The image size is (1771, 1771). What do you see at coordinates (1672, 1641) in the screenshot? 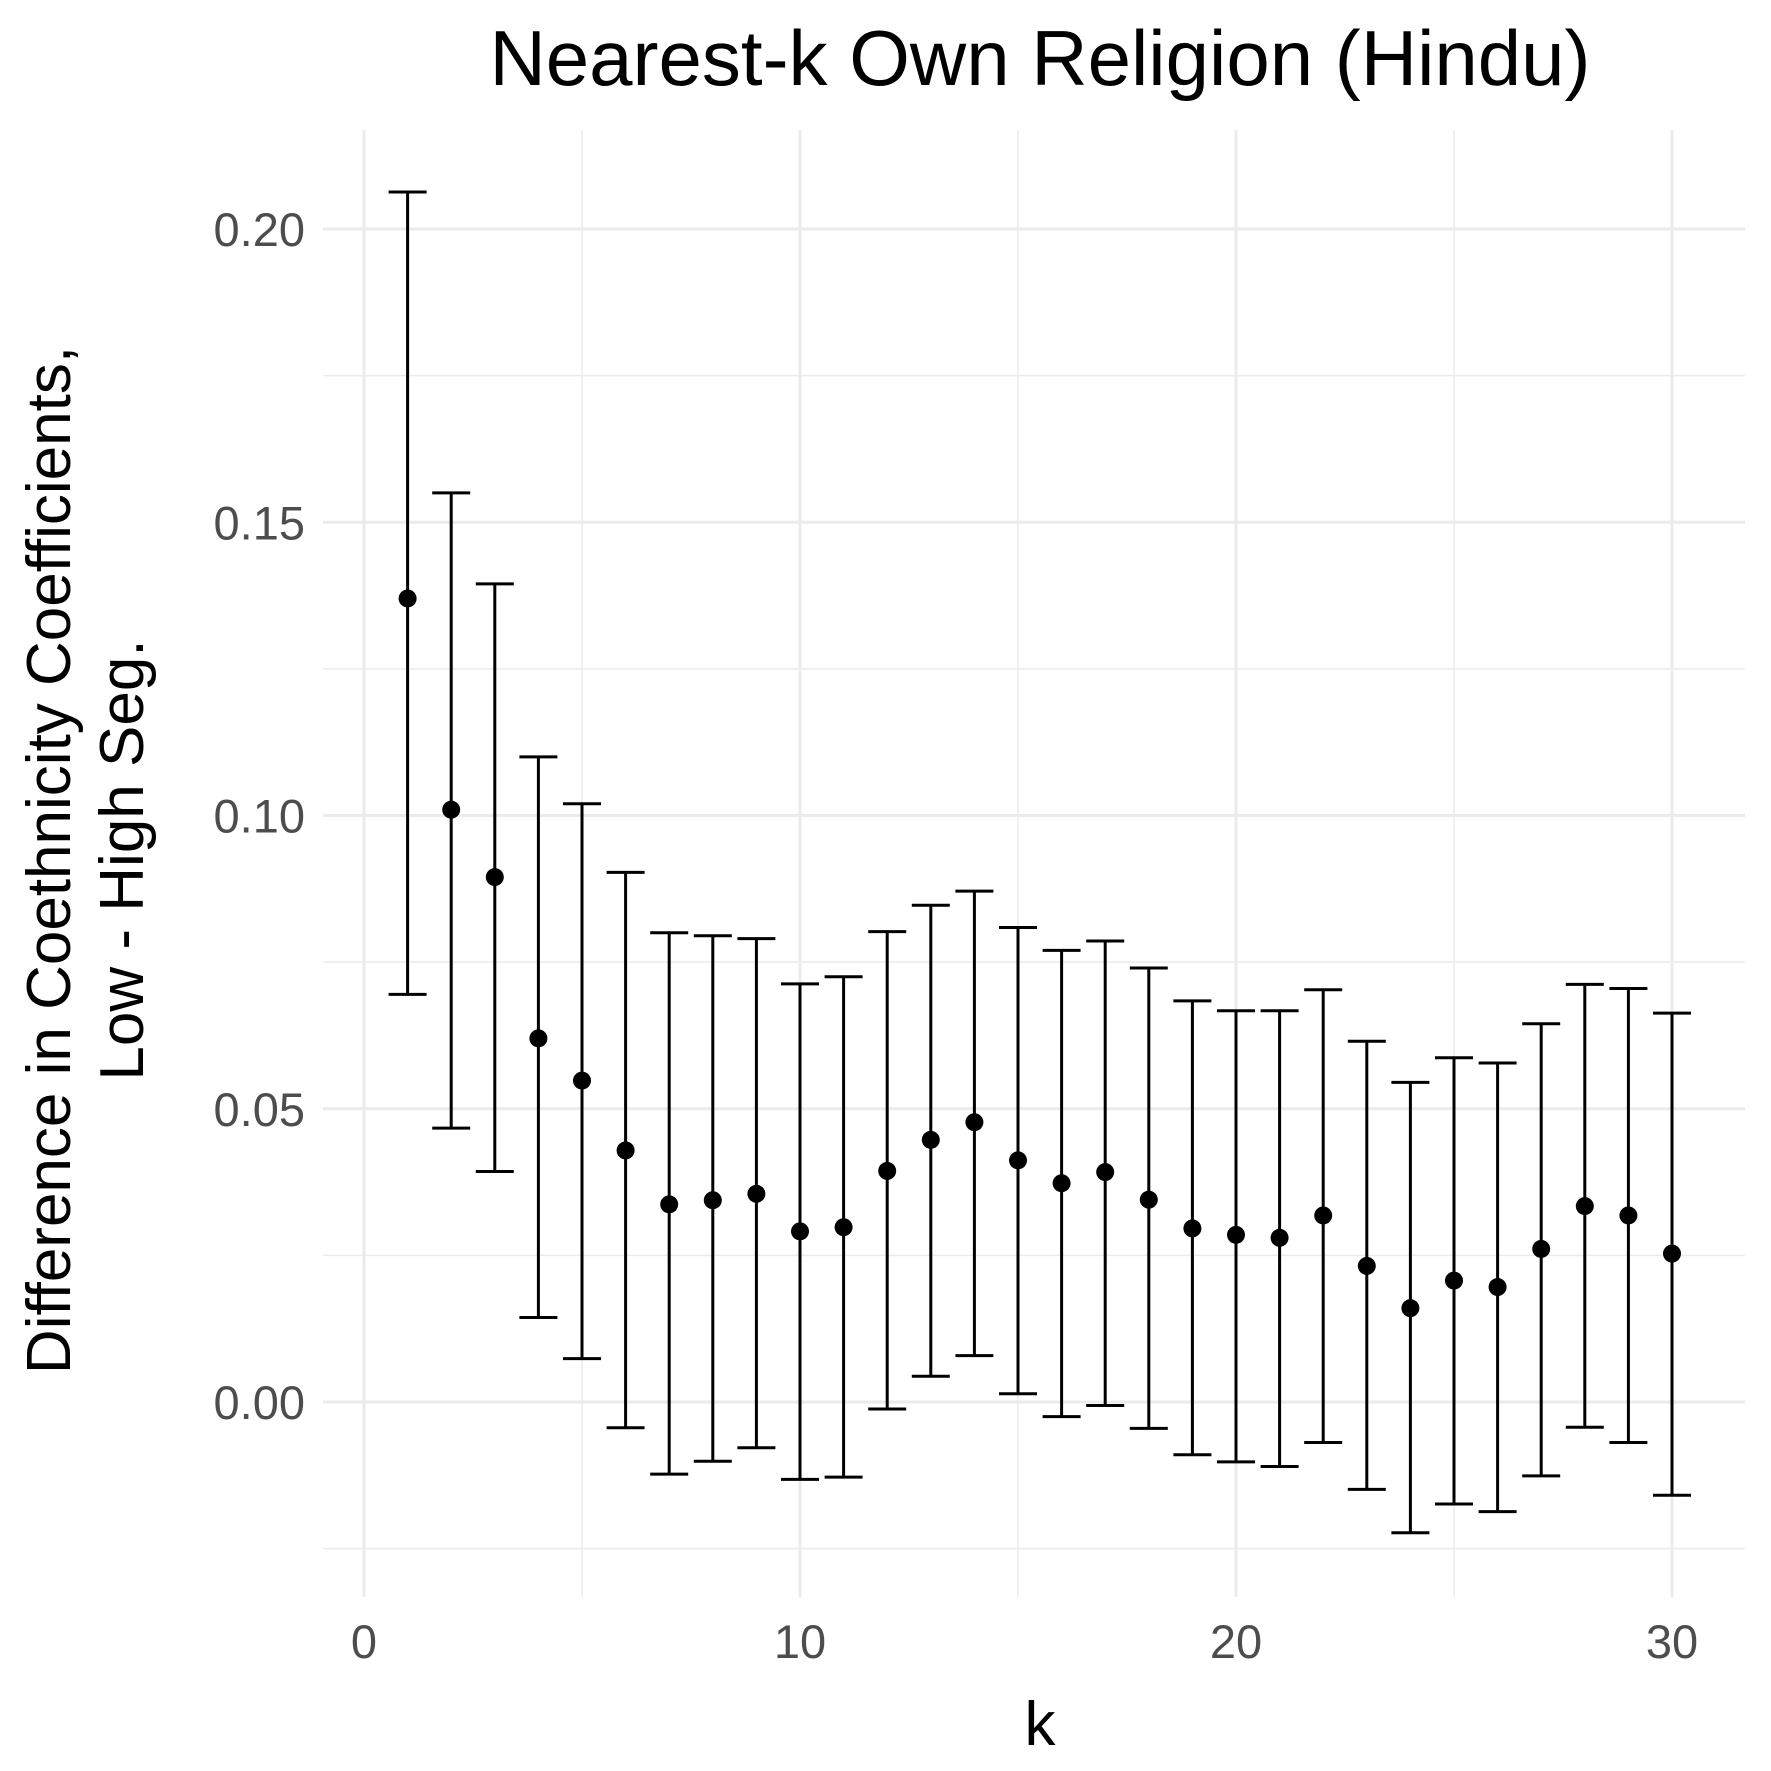
I see `x-tick-label: 30` at bounding box center [1672, 1641].